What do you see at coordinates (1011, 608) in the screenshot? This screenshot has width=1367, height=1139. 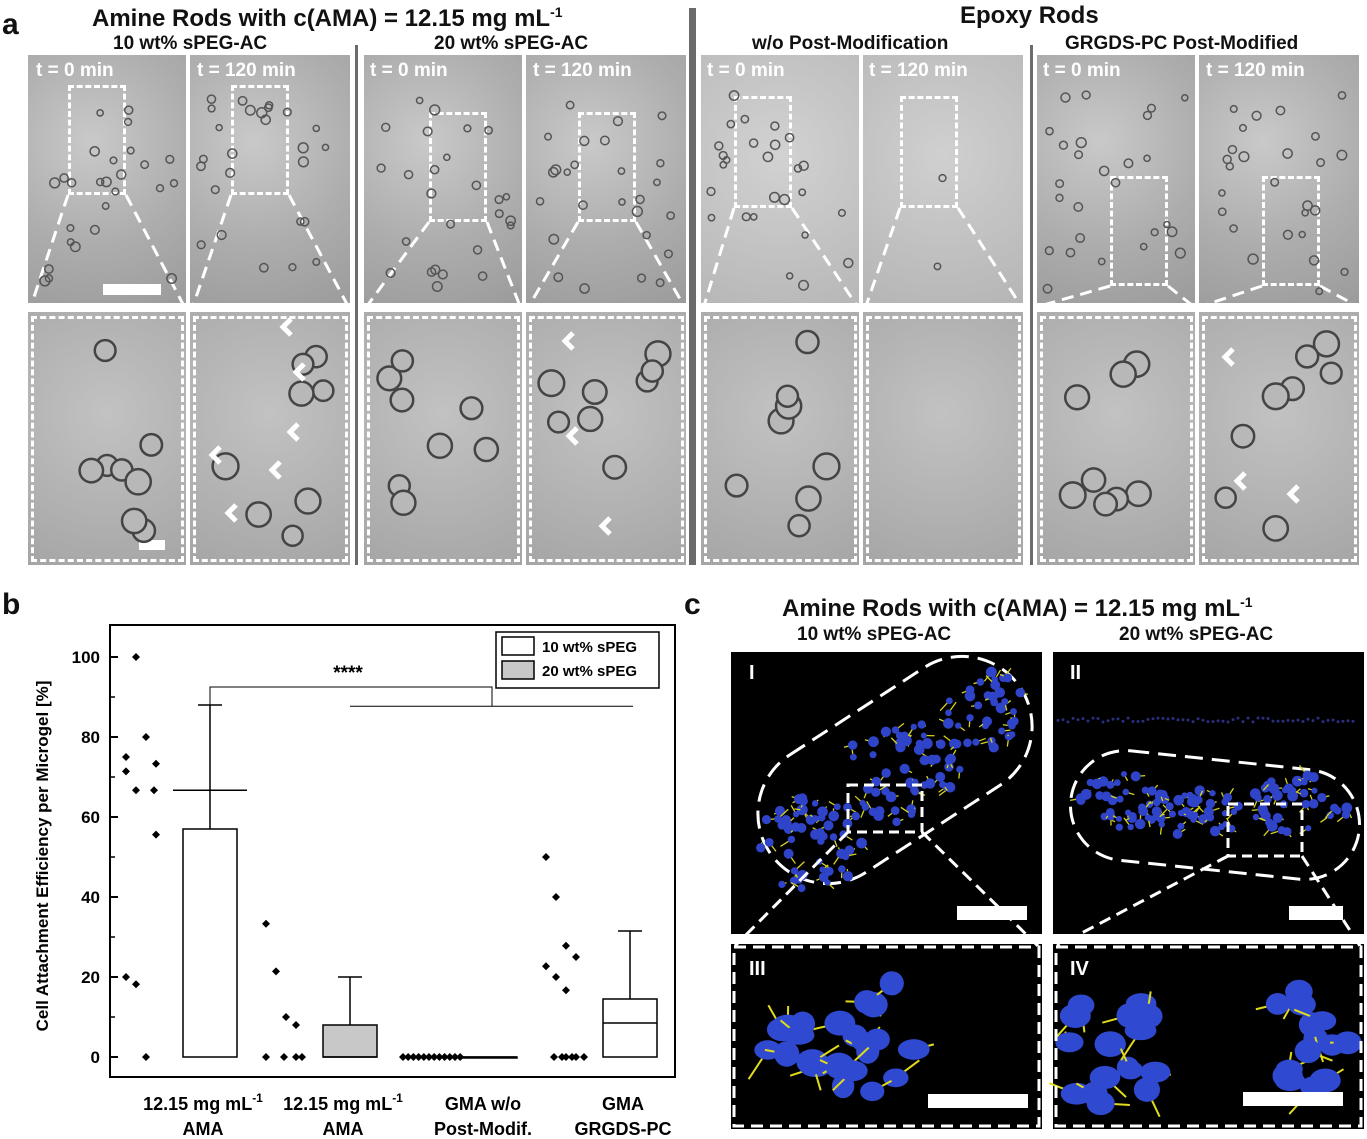 I see `panel-c-header-text: Amine Rods with c(AMA) = 12.15 mg mL` at bounding box center [1011, 608].